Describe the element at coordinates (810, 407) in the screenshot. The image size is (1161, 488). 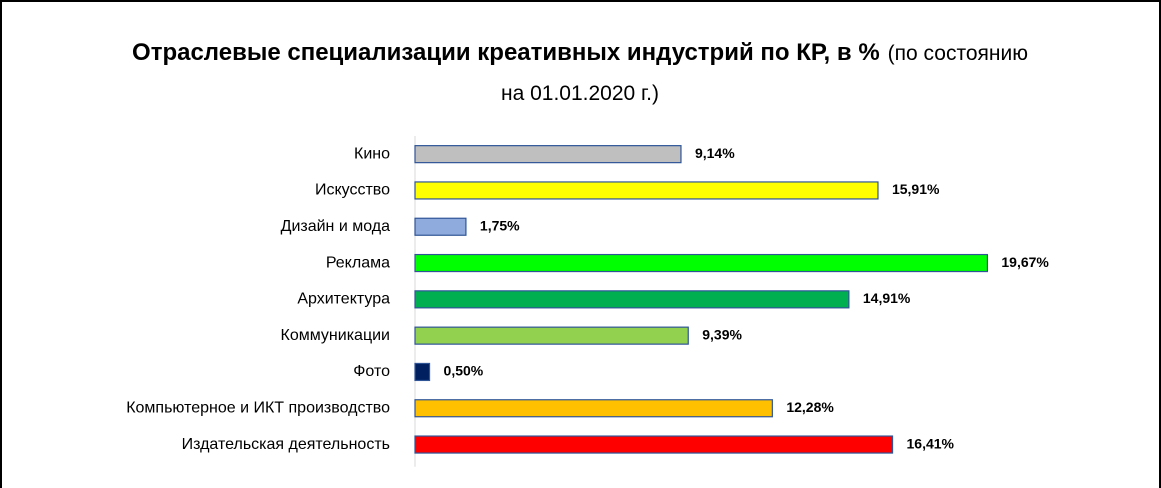
I see `value-label: 12,28%` at that location.